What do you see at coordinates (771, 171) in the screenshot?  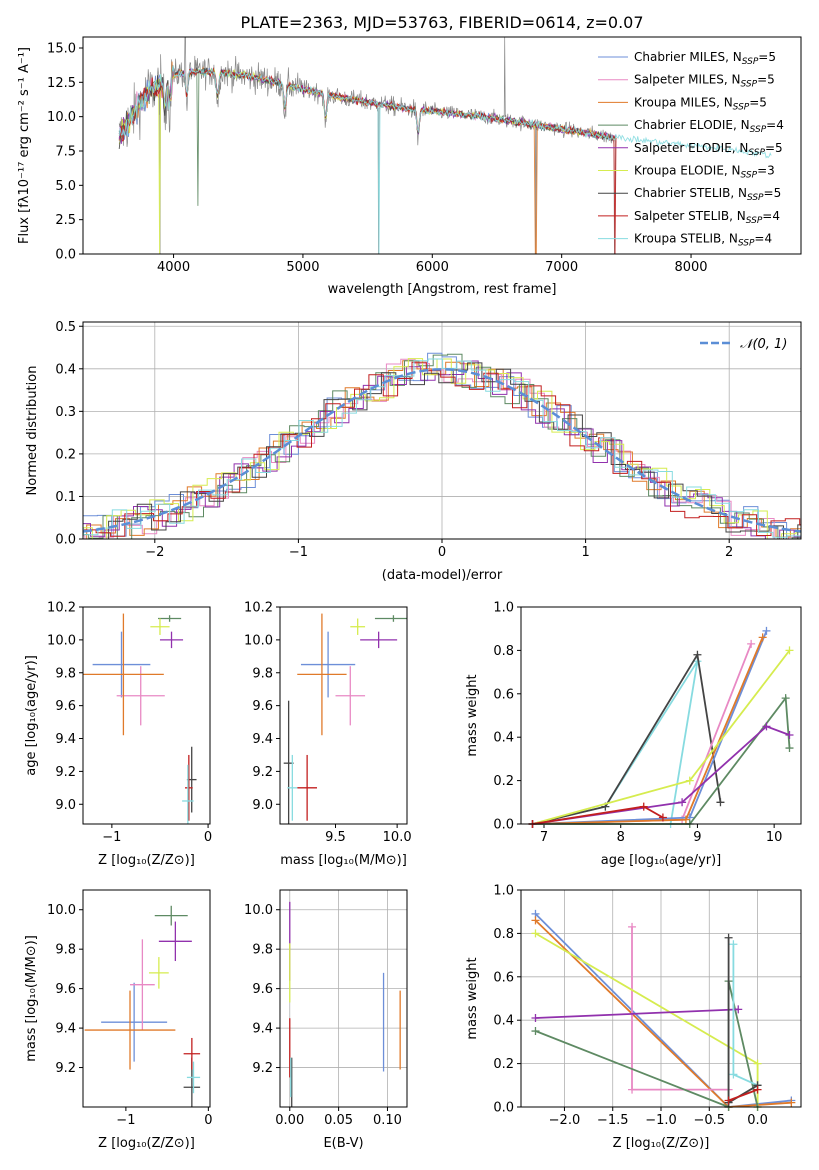 I see `legend-nssp: 3` at bounding box center [771, 171].